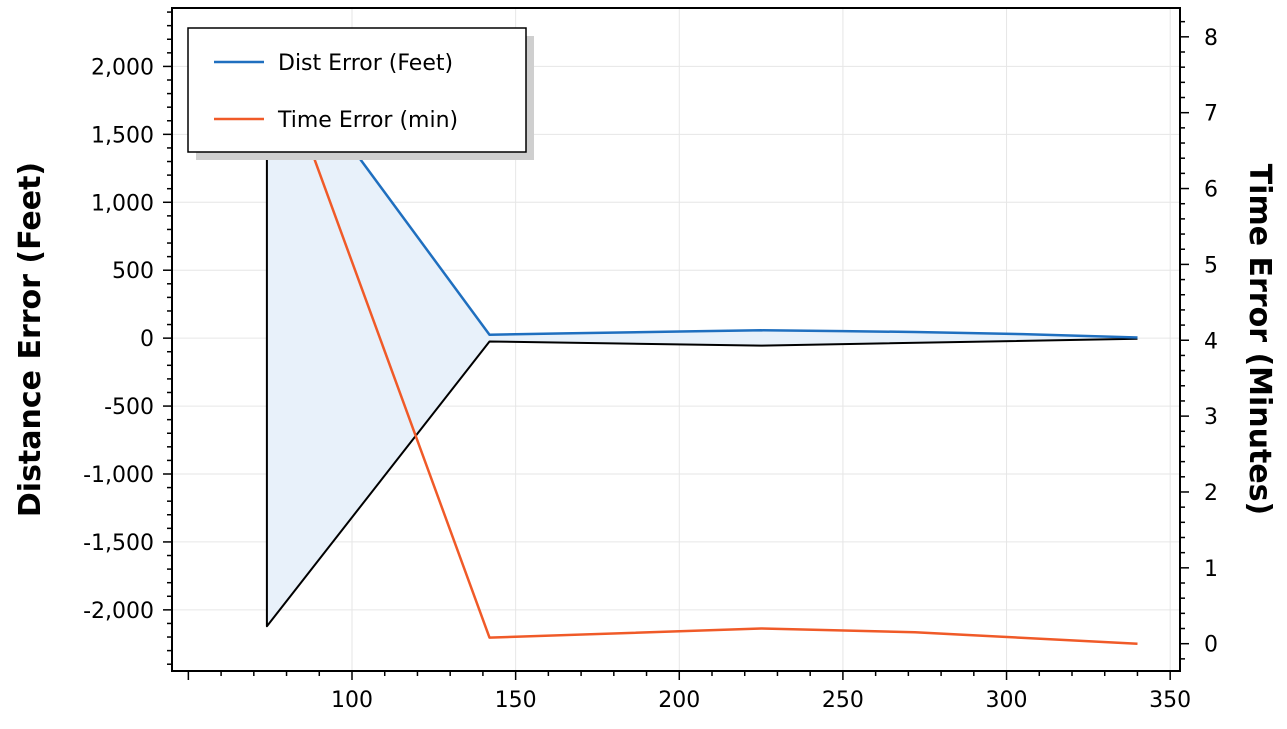 This screenshot has width=1287, height=729. I want to click on y-left-tick-label: 1,000, so click(122, 203).